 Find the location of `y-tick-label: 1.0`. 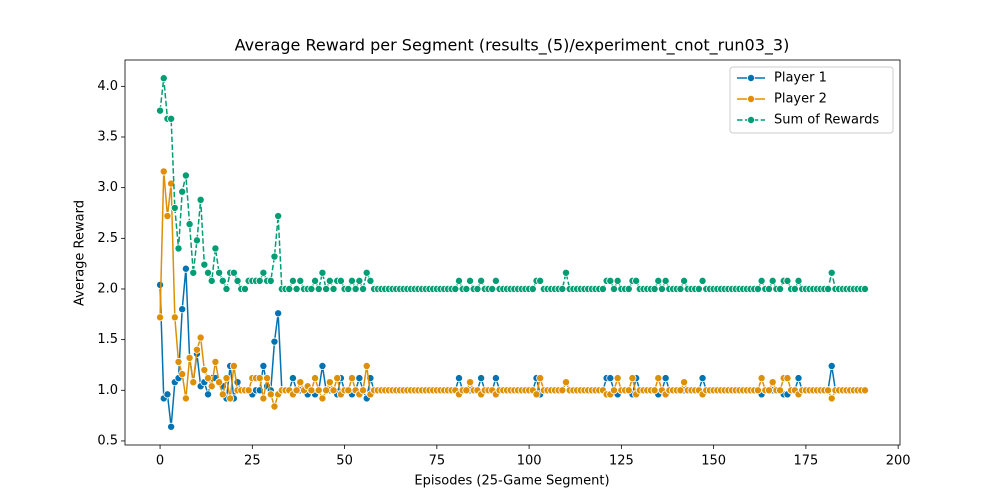

y-tick-label: 1.0 is located at coordinates (107, 390).